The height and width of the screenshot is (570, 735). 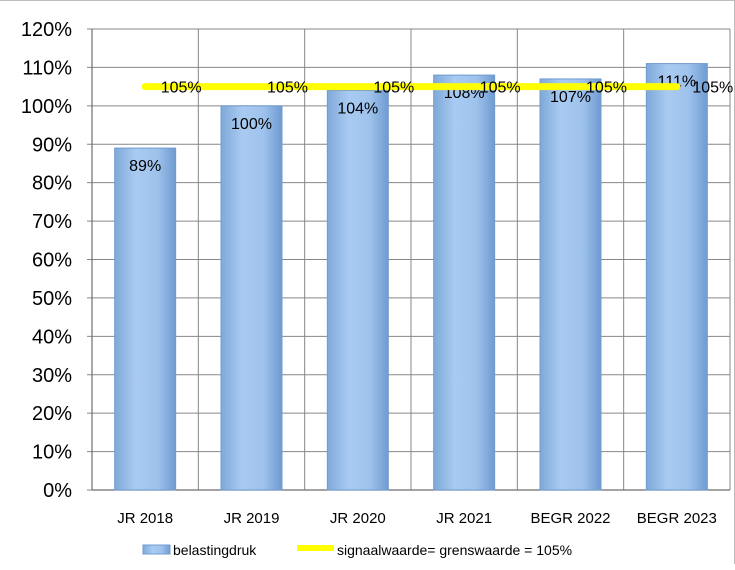 I want to click on legend-swatch-line, so click(x=315, y=548).